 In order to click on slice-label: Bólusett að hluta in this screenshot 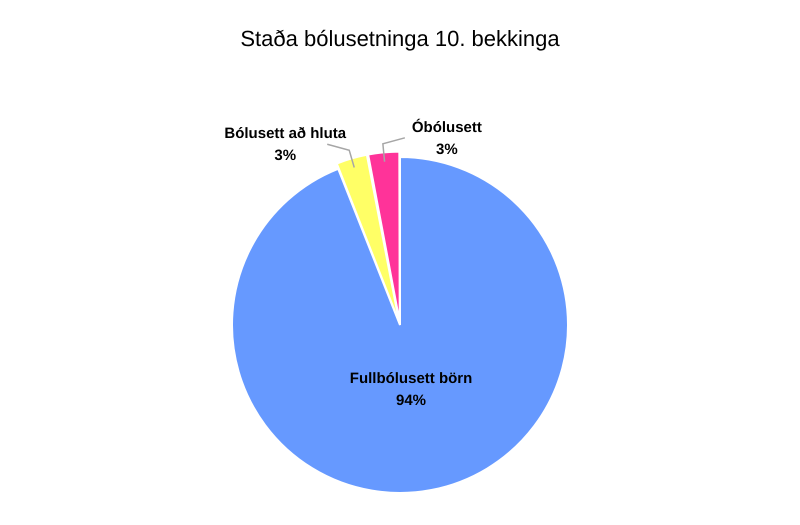, I will do `click(285, 133)`.